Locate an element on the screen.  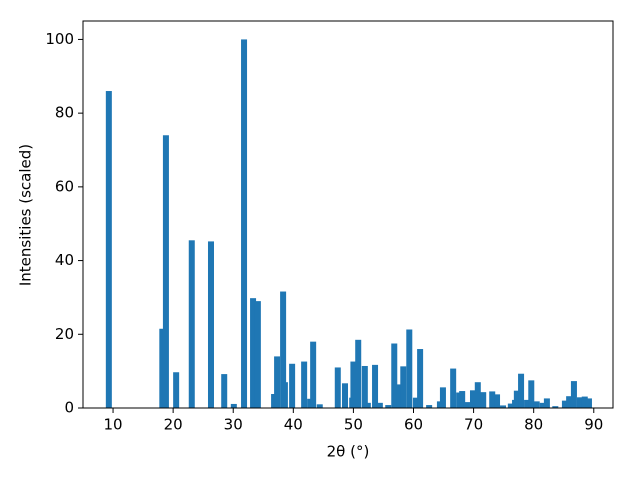
x-tick-label: 90 is located at coordinates (593, 425).